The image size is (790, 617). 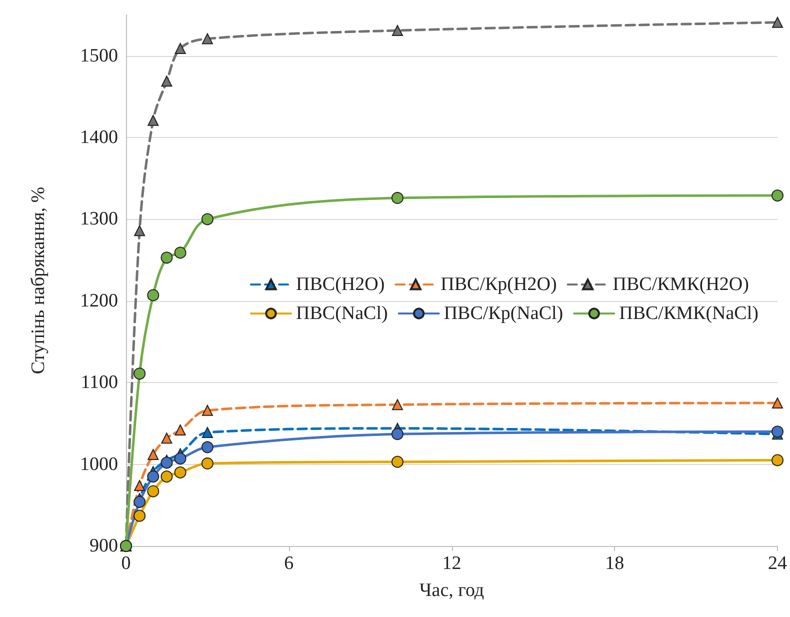 What do you see at coordinates (504, 313) in the screenshot?
I see `legend-label: ПВС/Кр(NaCl)` at bounding box center [504, 313].